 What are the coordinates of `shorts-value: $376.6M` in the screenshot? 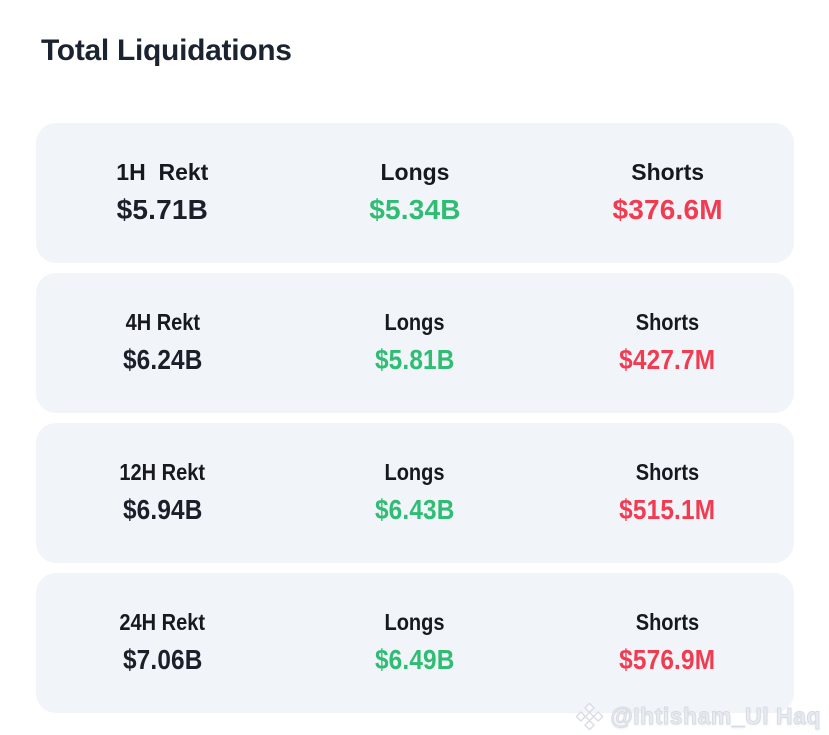 It's located at (667, 210).